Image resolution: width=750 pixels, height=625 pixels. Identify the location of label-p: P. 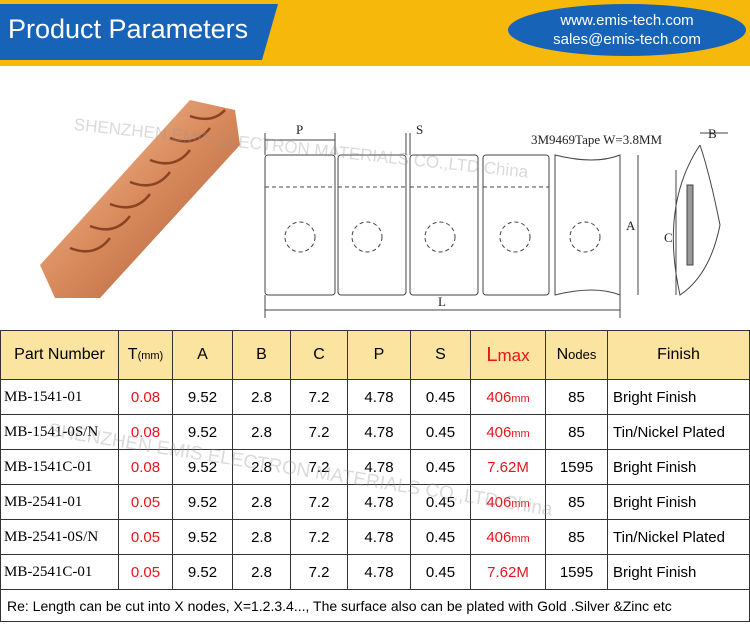
(299, 129).